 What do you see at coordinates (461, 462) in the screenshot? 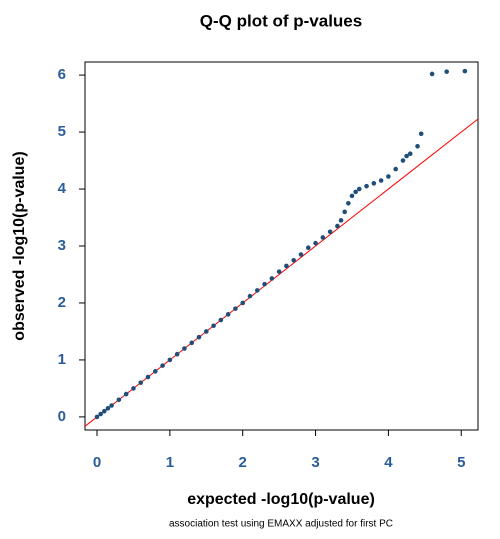
I see `x-tick-label: 5` at bounding box center [461, 462].